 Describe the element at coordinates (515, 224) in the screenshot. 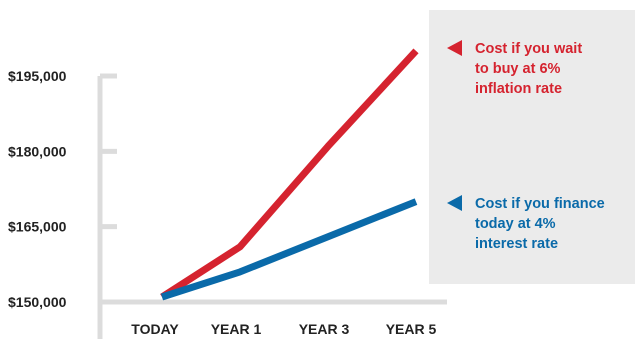

I see `legend-label: today at 4%` at that location.